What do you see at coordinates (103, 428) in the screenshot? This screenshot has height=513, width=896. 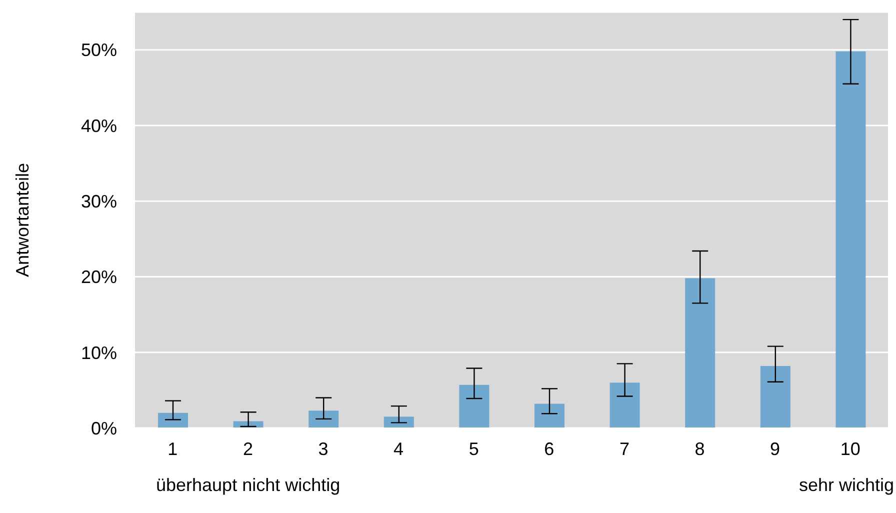 I see `y-tick-label: 0%` at bounding box center [103, 428].